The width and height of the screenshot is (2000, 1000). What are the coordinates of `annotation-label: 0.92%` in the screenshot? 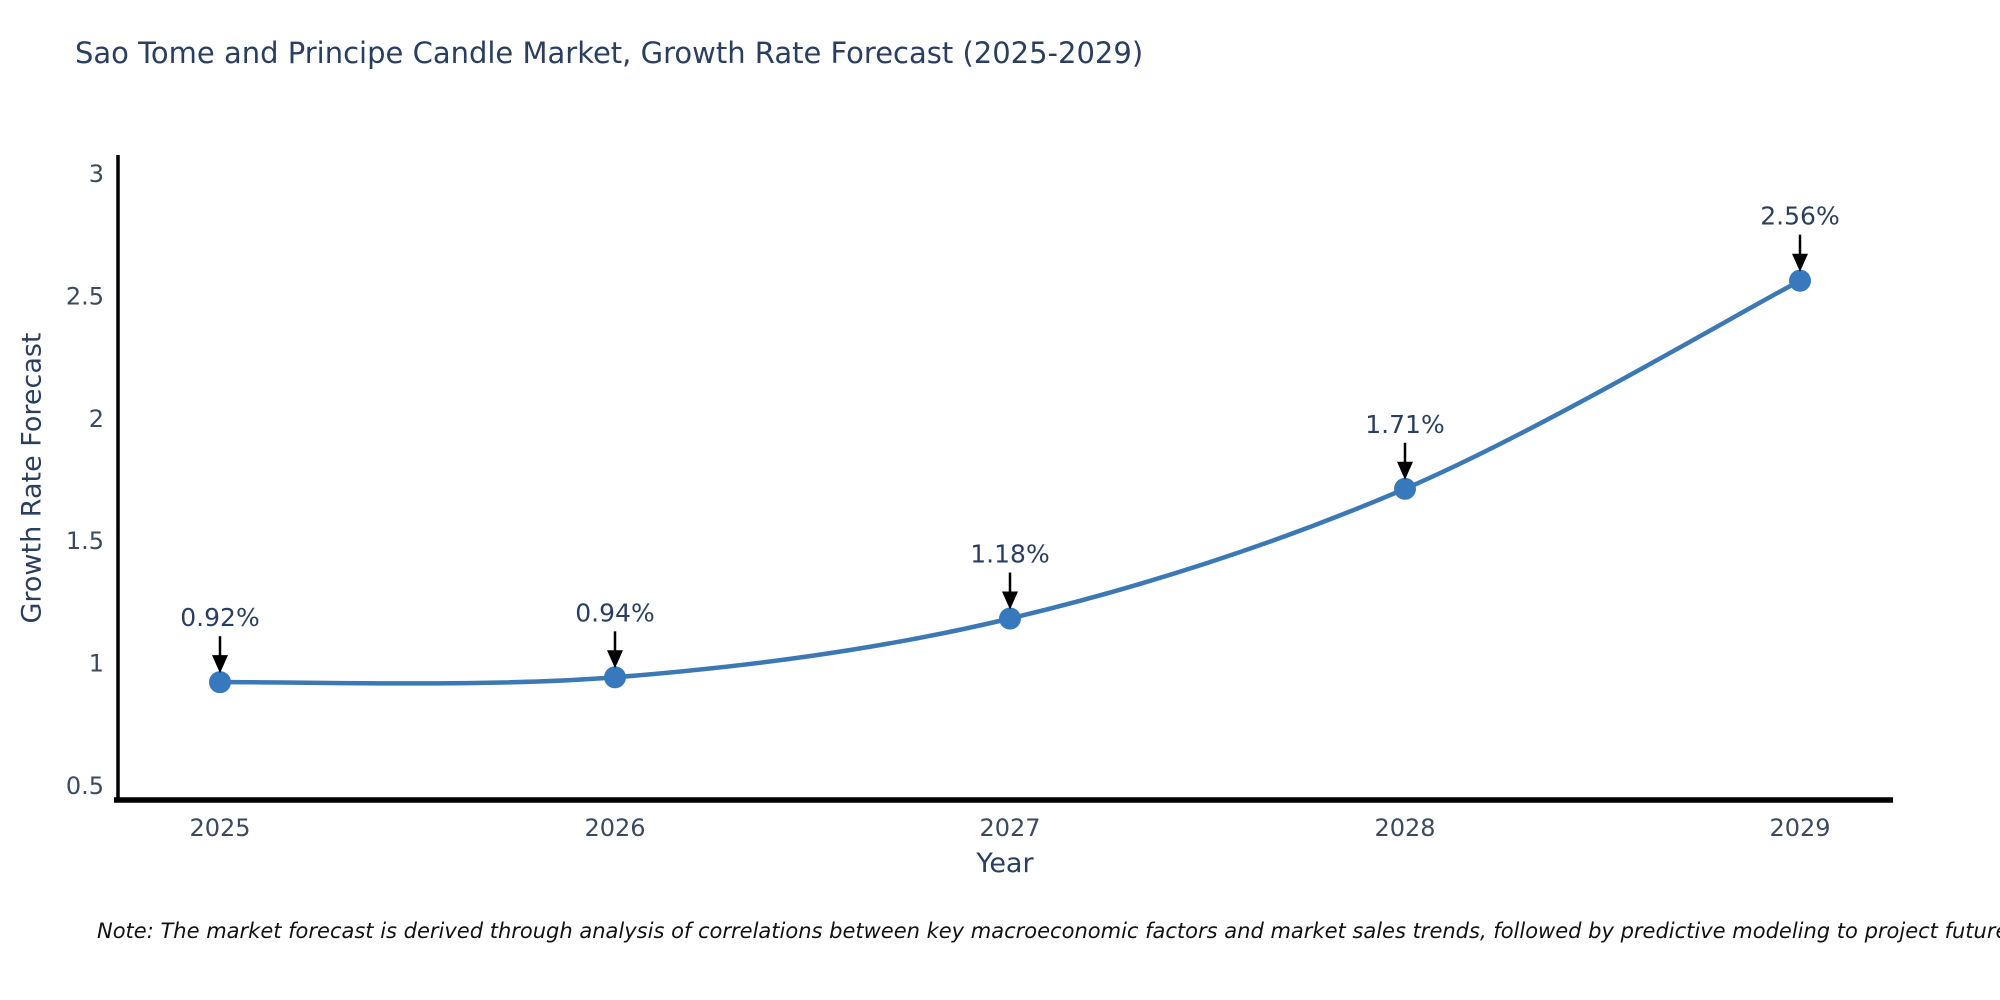 It's located at (219, 617).